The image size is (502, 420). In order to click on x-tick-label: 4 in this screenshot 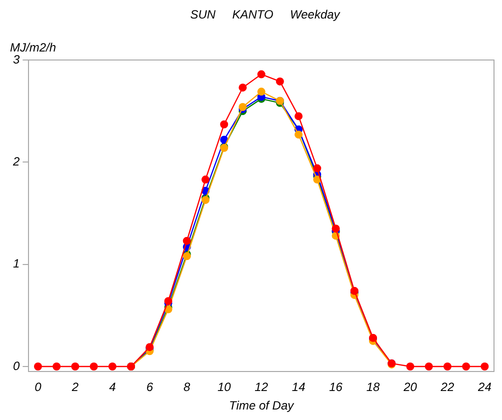, I will do `click(112, 387)`.